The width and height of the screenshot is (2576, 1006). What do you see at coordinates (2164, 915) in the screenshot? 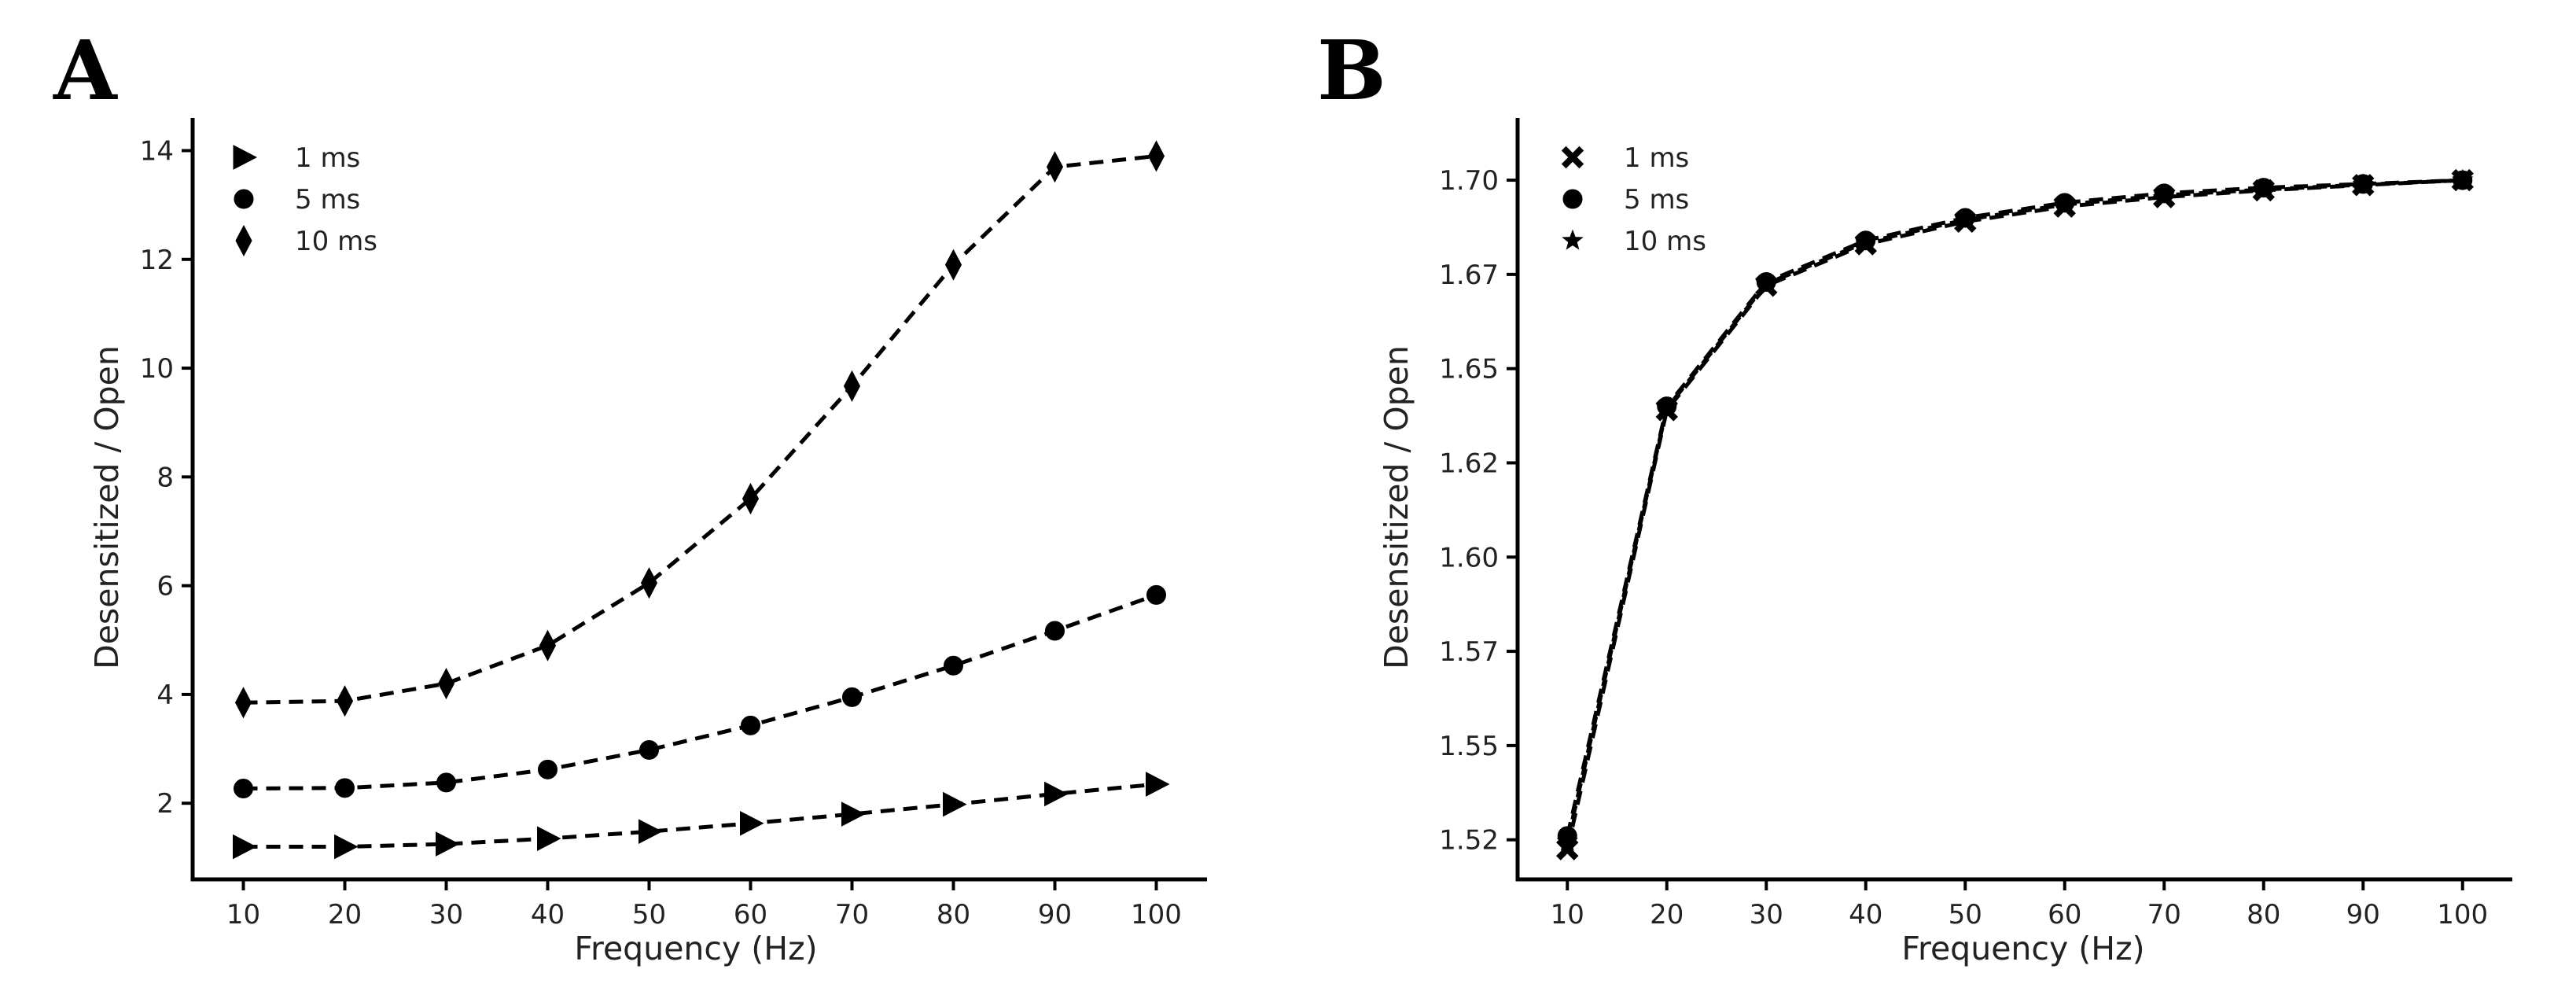
I see `panel-b-x-tick-label: 70` at bounding box center [2164, 915].